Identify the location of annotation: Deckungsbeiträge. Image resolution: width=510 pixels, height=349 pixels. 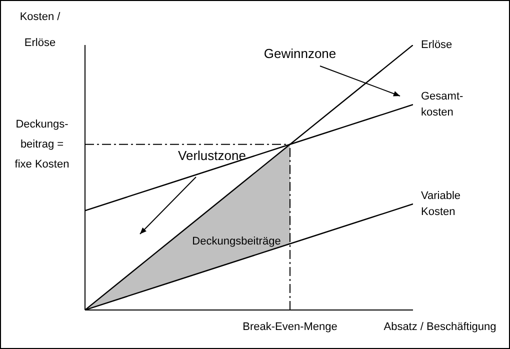
(236, 241).